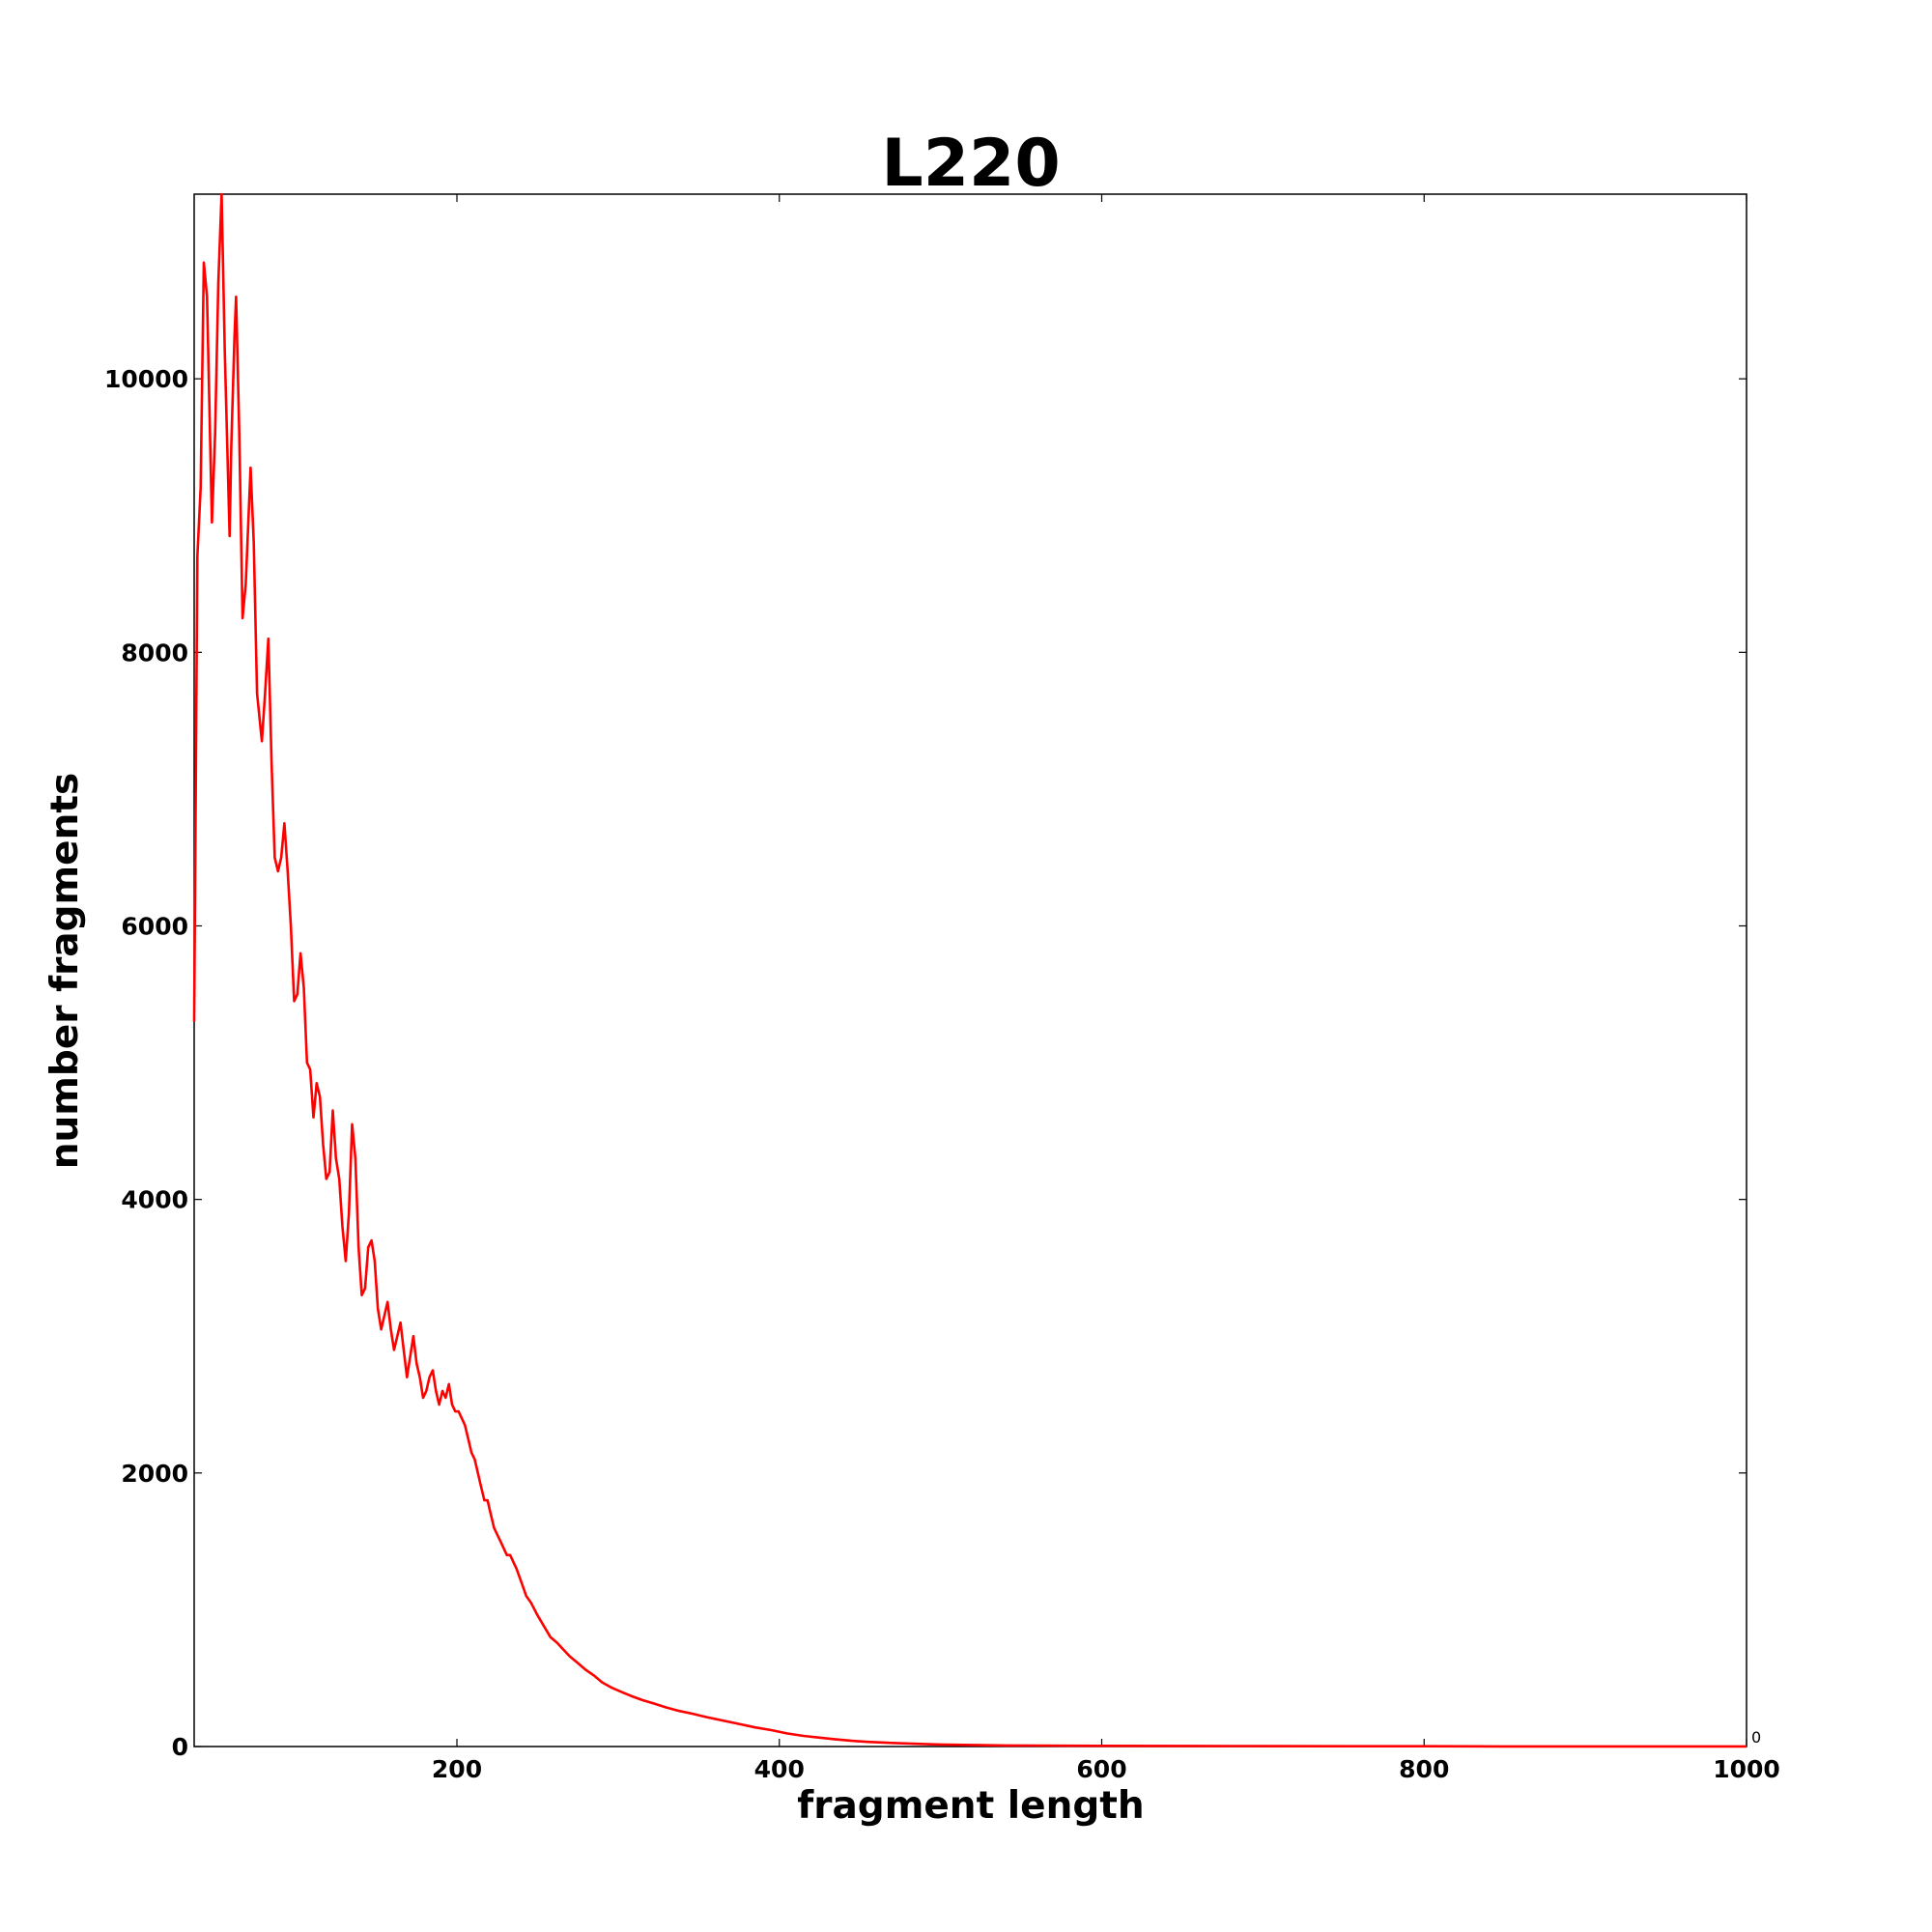 Image resolution: width=1932 pixels, height=1932 pixels. Describe the element at coordinates (970, 1806) in the screenshot. I see `x-axis-label: fragment length` at that location.